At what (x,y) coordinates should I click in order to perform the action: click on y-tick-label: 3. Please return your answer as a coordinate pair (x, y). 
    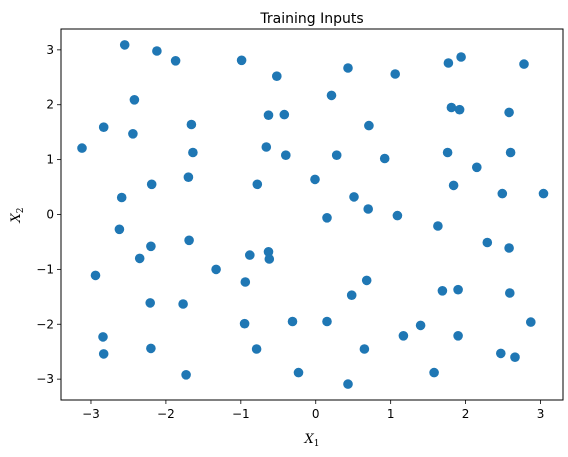
    Looking at the image, I should click on (50, 50).